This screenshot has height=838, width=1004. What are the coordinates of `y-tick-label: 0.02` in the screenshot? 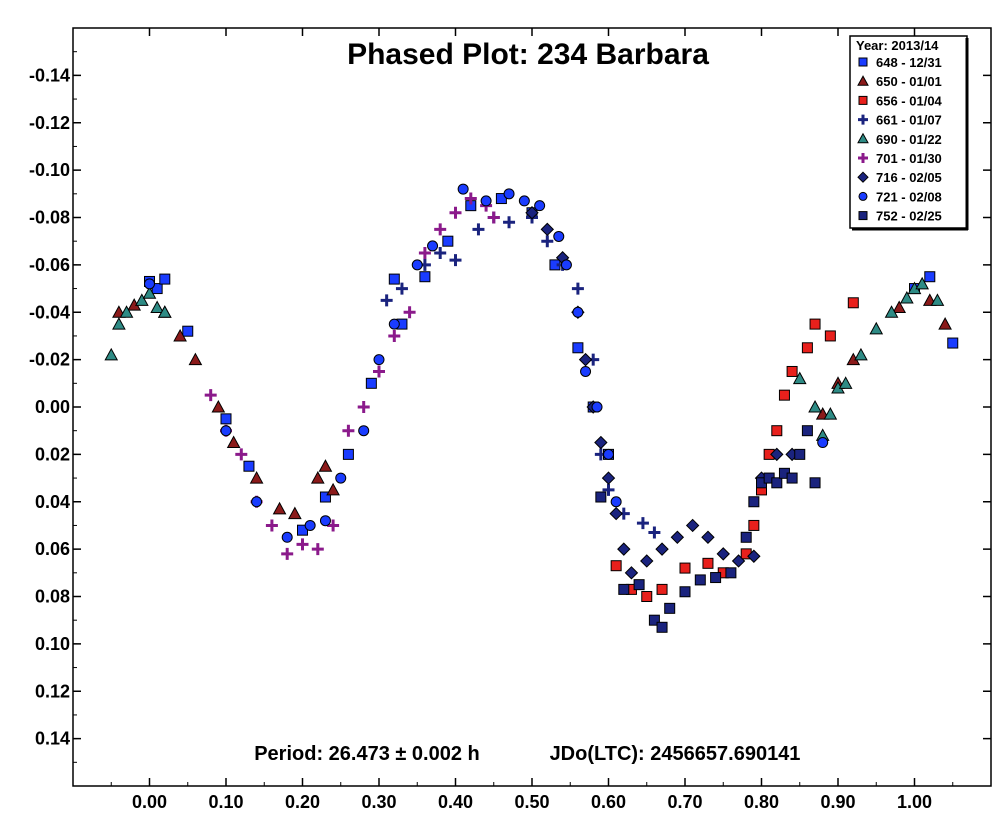 It's located at (52, 454).